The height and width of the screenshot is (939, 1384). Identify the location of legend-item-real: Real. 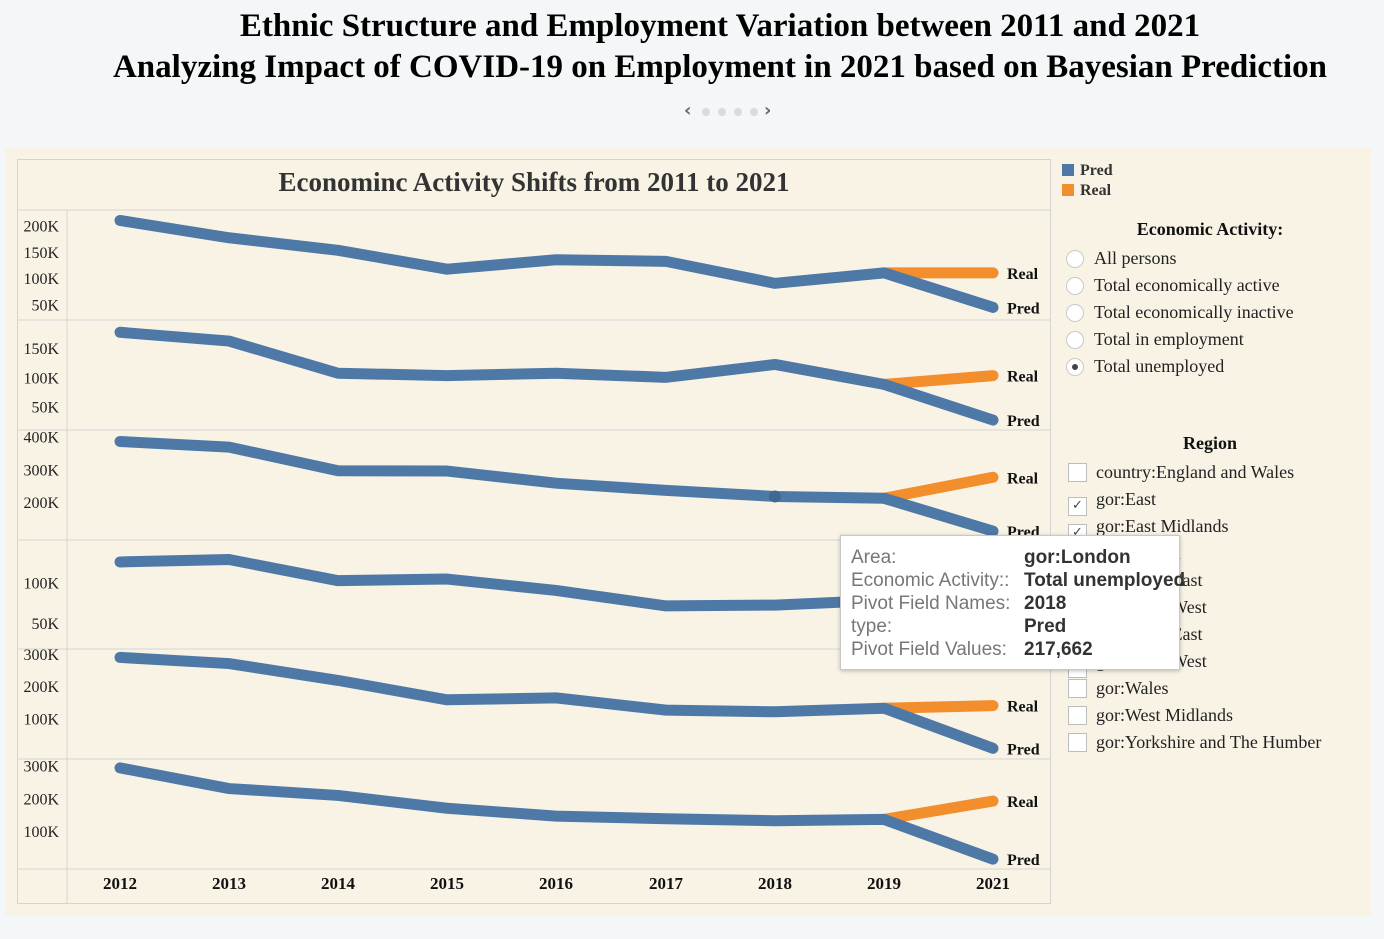
(1087, 191).